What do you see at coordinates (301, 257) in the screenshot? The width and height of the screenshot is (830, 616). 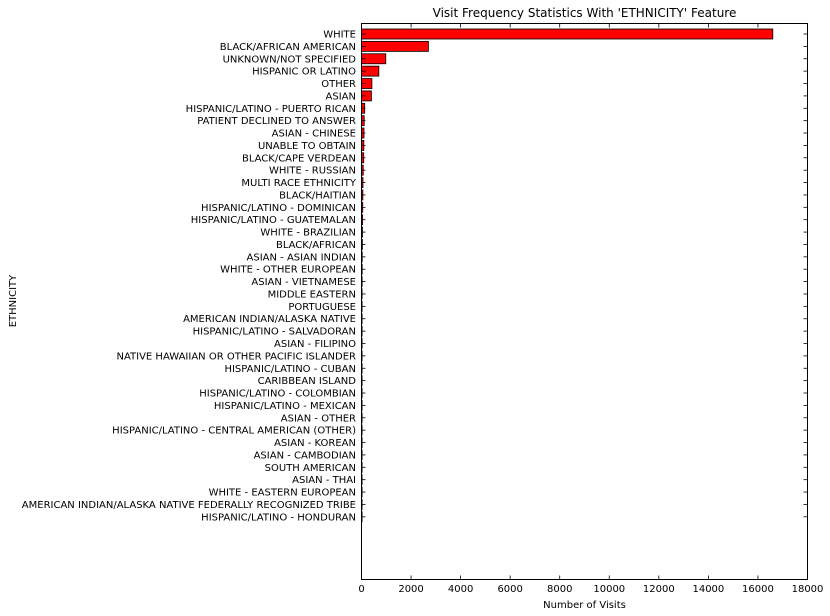 I see `y-tick-label: ASIAN - ASIAN INDIAN` at bounding box center [301, 257].